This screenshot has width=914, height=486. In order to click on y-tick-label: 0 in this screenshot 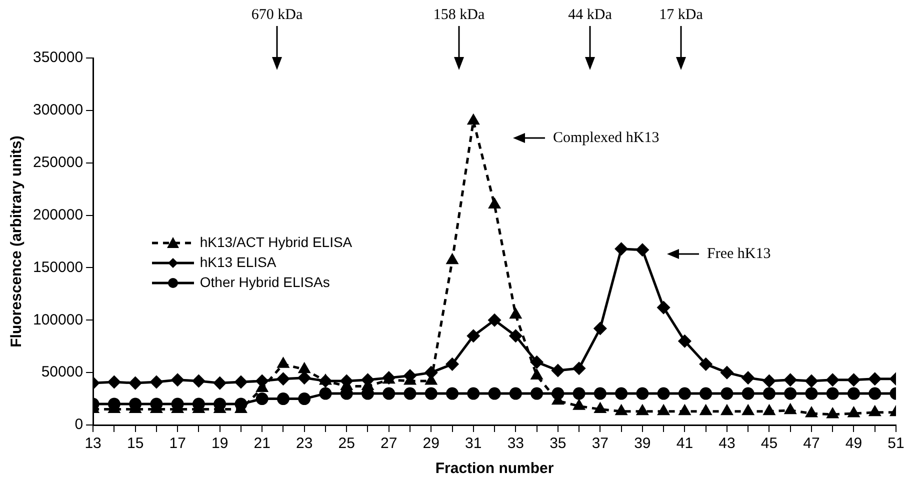, I will do `click(79, 425)`.